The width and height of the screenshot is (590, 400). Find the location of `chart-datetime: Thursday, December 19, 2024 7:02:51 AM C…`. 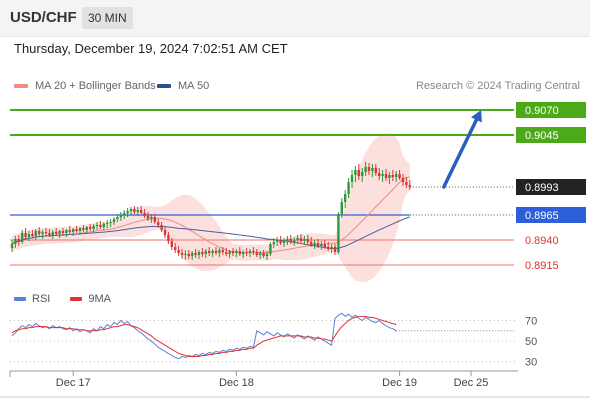

chart-datetime: Thursday, December 19, 2024 7:02:51 AM C… is located at coordinates (151, 48).